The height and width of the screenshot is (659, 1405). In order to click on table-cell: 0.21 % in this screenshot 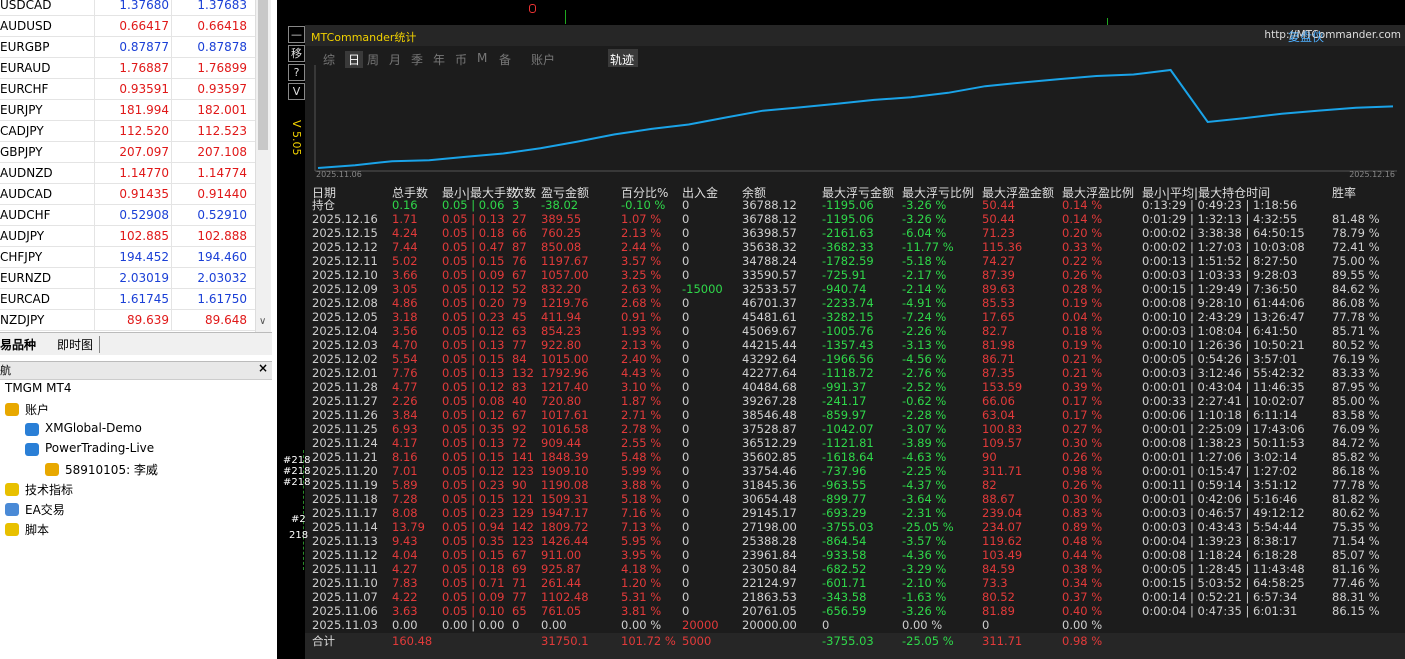, I will do `click(1082, 373)`.